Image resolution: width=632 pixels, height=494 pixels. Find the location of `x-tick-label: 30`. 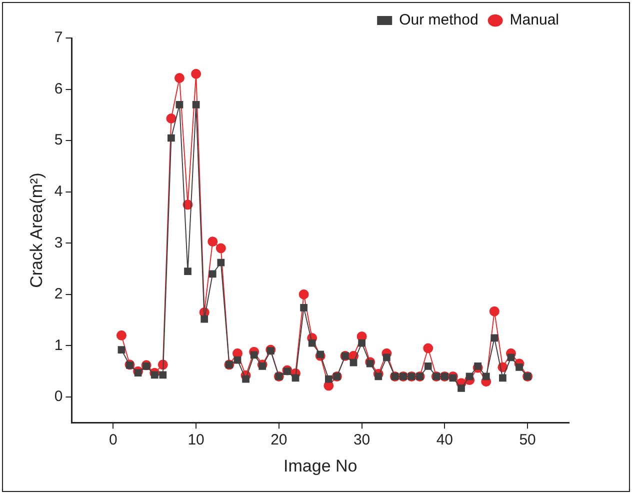

x-tick-label: 30 is located at coordinates (361, 440).